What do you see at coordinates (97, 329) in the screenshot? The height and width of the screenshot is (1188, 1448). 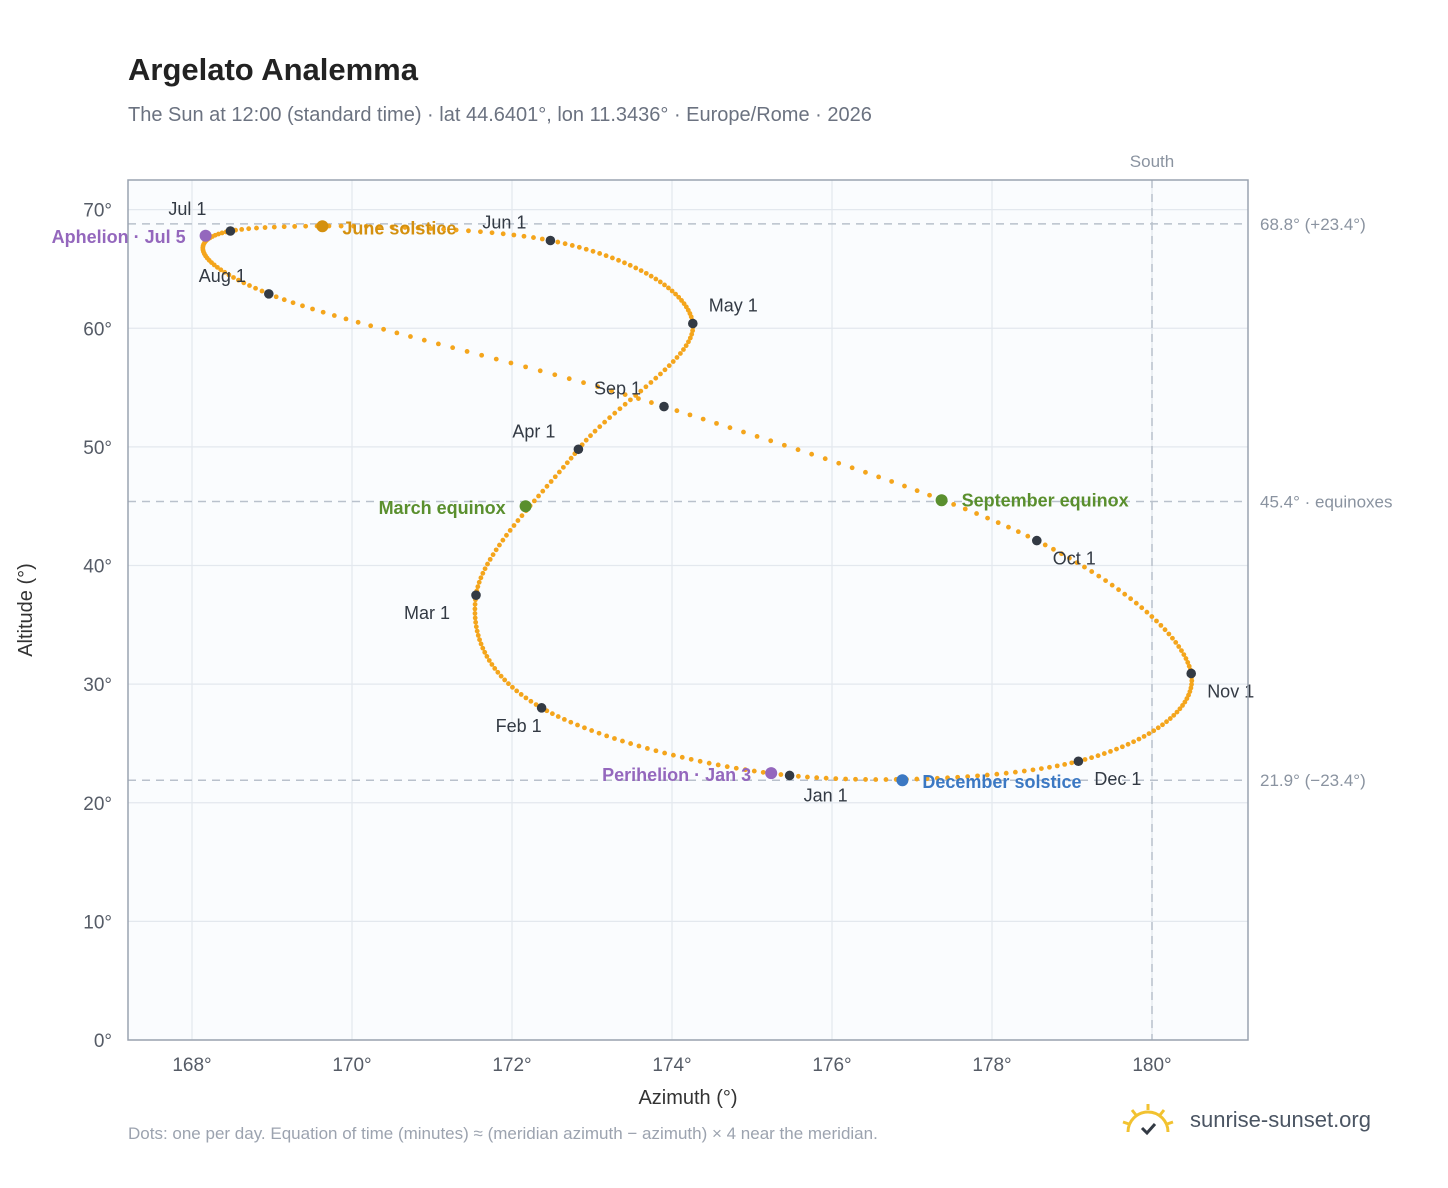 I see `y-tick-label: 60°` at bounding box center [97, 329].